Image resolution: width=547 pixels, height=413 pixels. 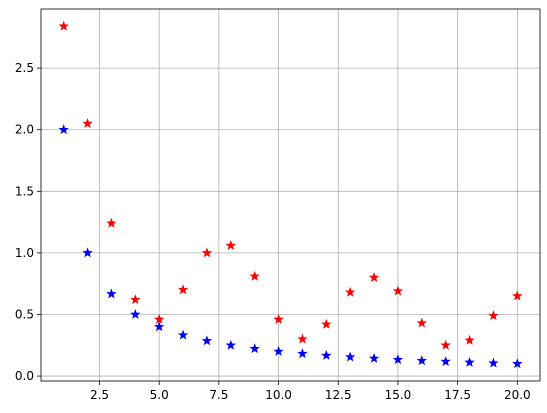 What do you see at coordinates (517, 395) in the screenshot?
I see `x-tick-label: 20.0` at bounding box center [517, 395].